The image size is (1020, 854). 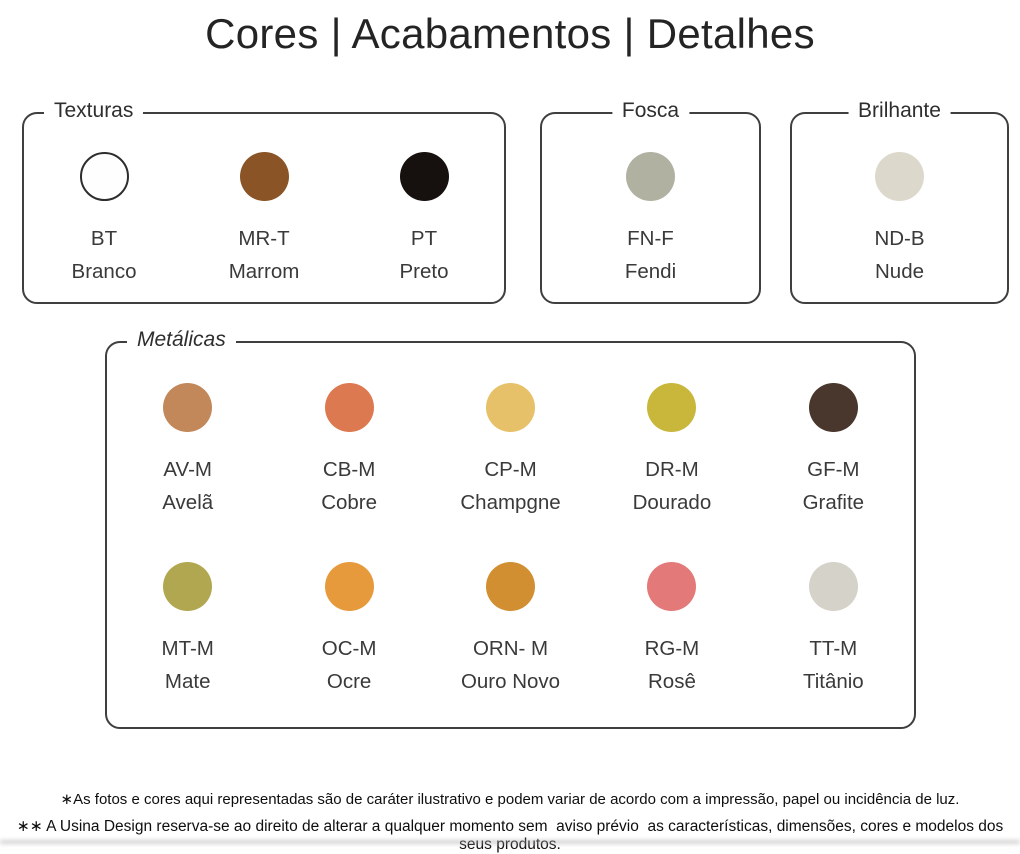 What do you see at coordinates (188, 502) in the screenshot?
I see `swatch-name: Avelã` at bounding box center [188, 502].